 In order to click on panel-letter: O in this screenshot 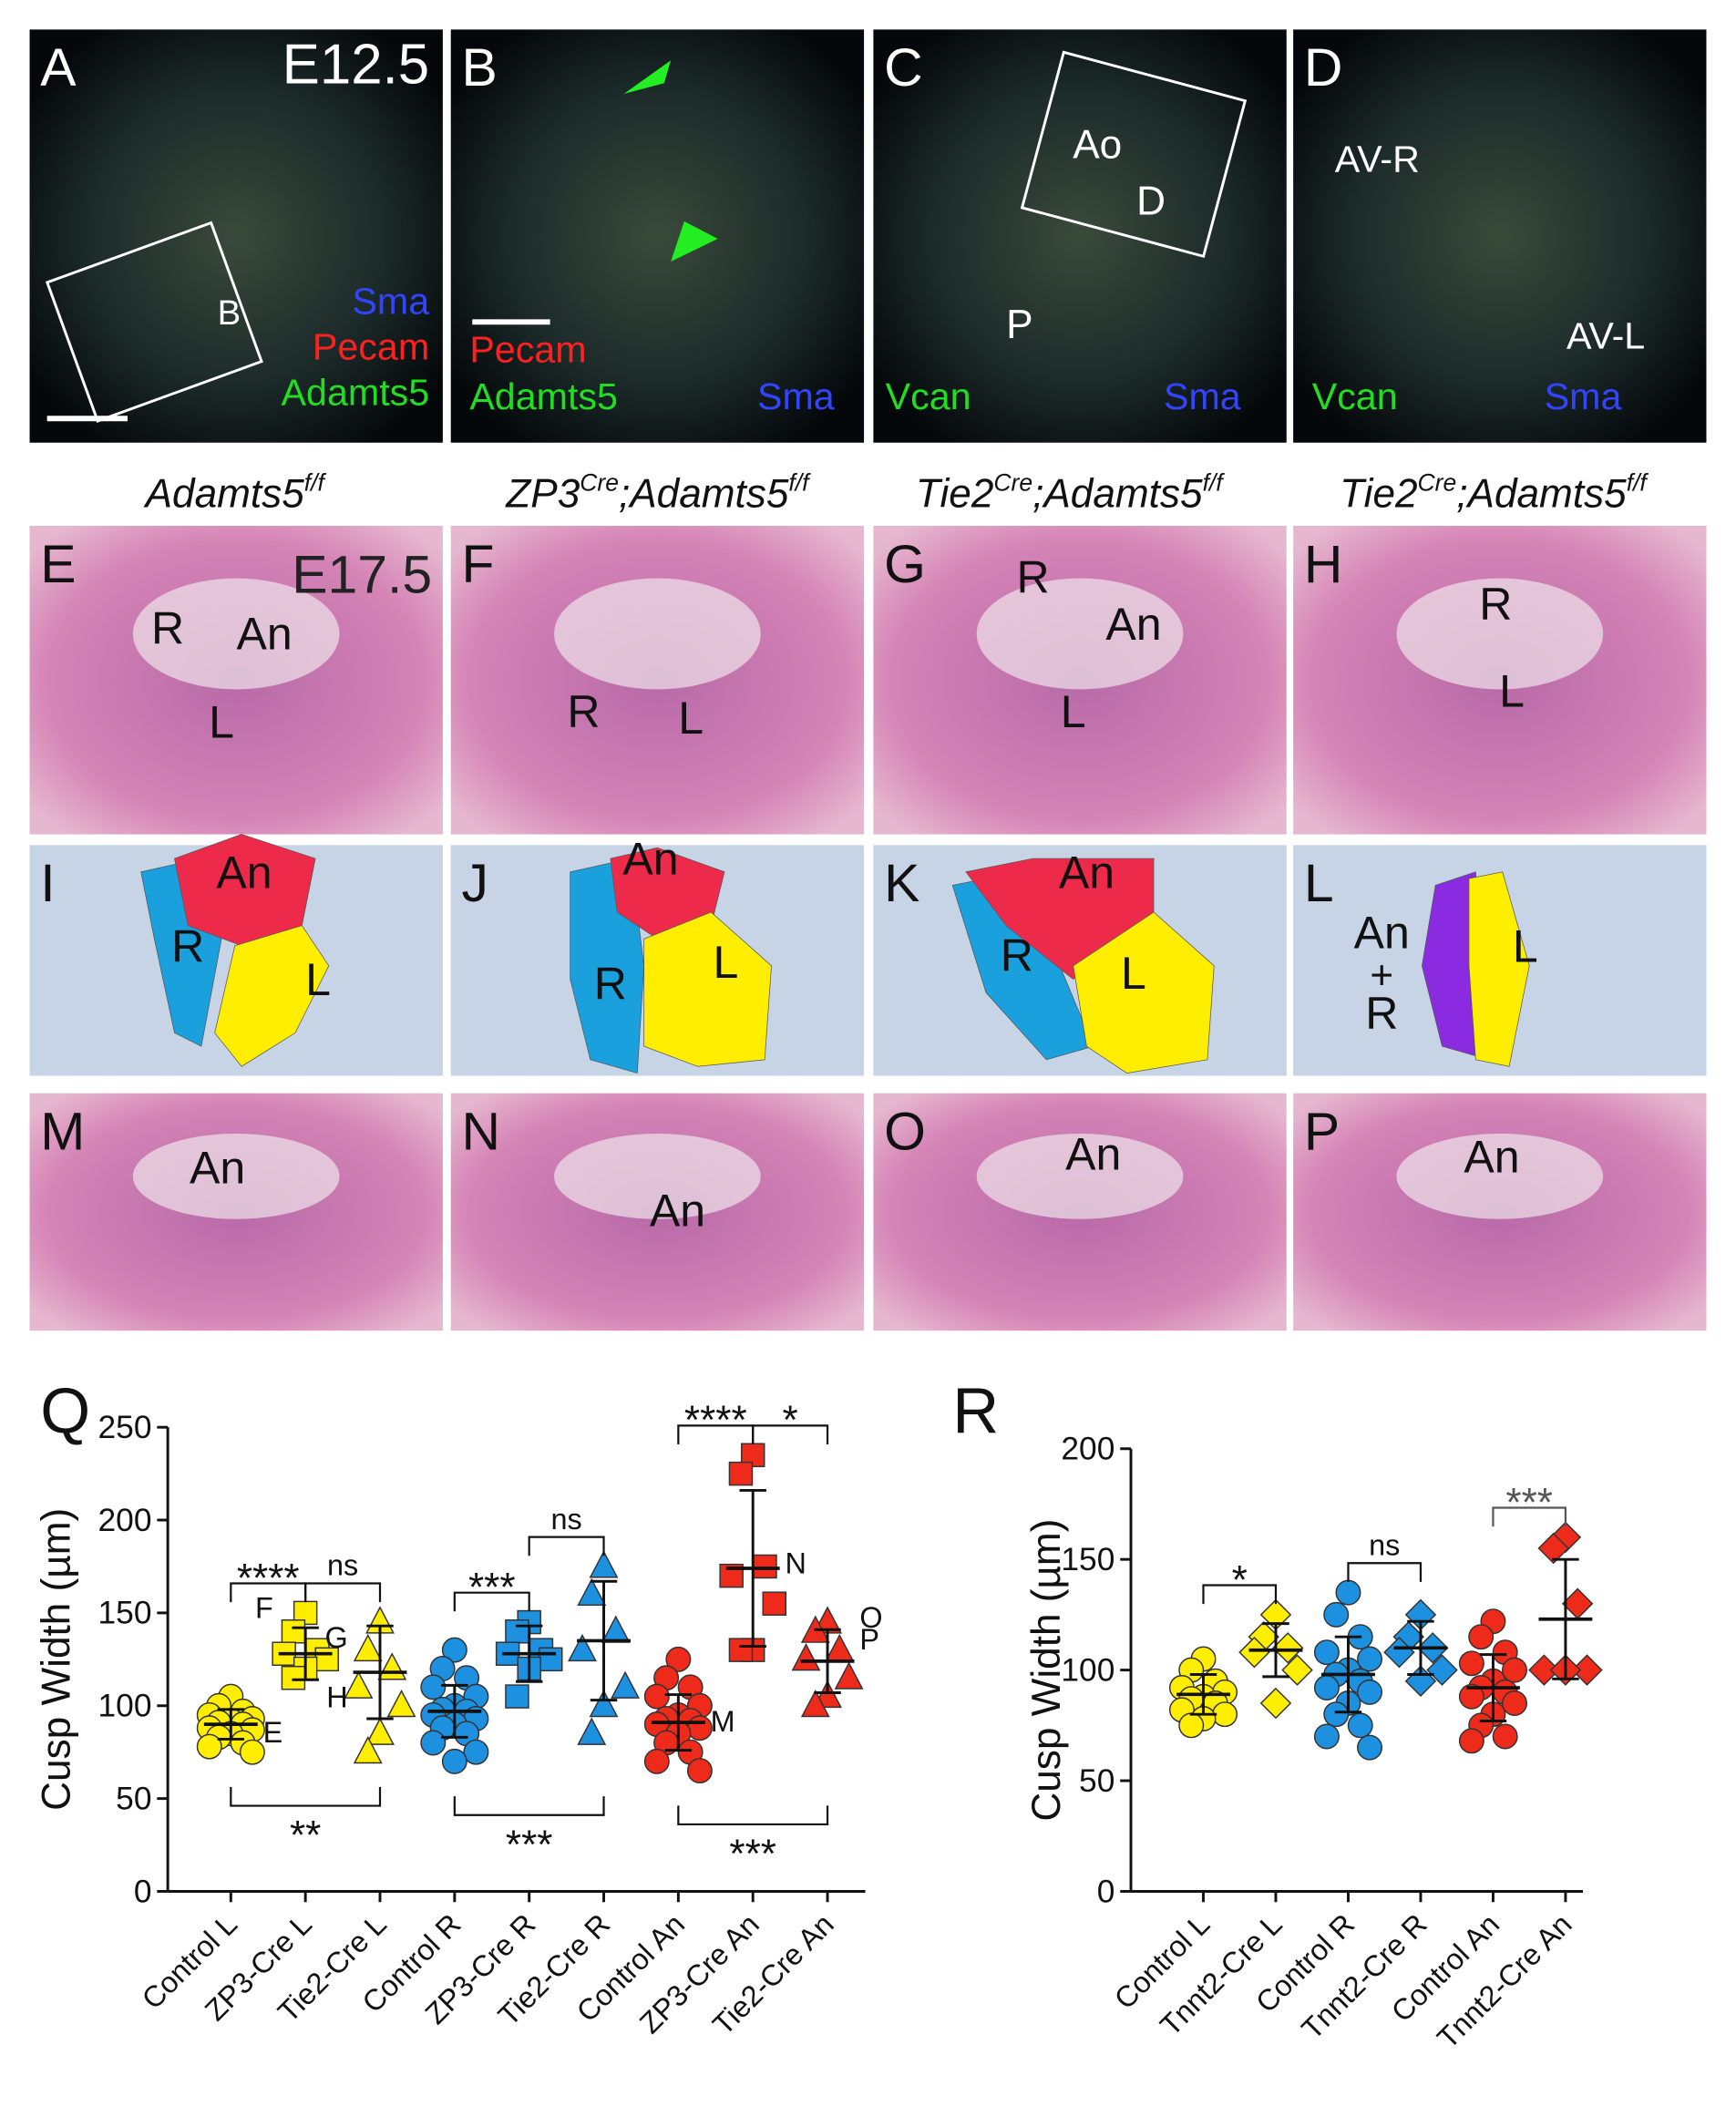, I will do `click(905, 1131)`.